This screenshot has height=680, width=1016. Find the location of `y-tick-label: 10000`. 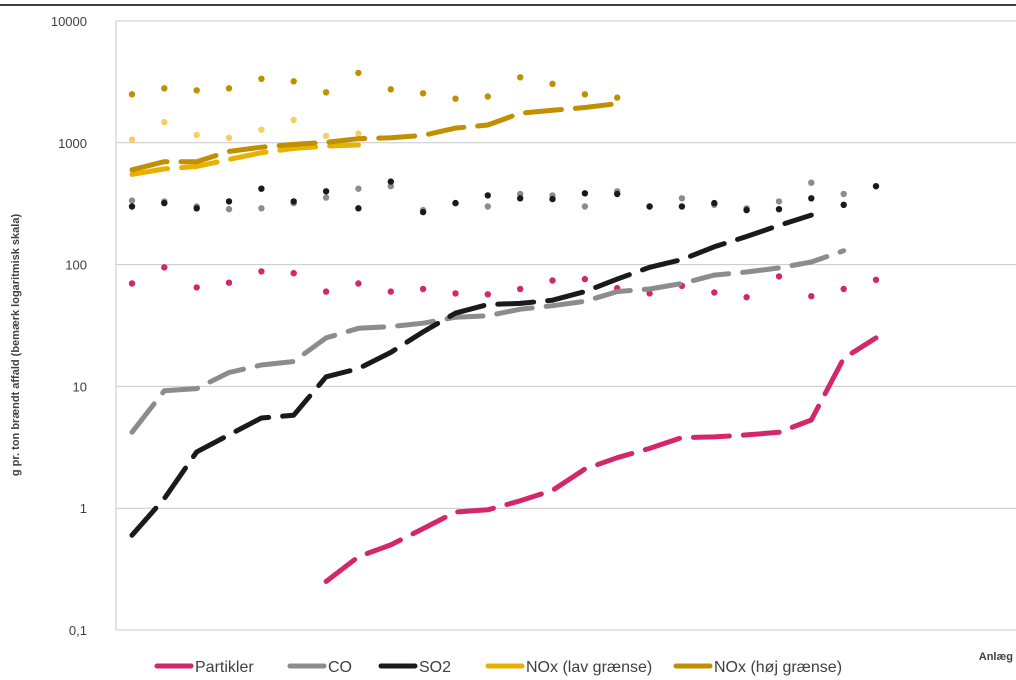

y-tick-label: 10000 is located at coordinates (69, 21).